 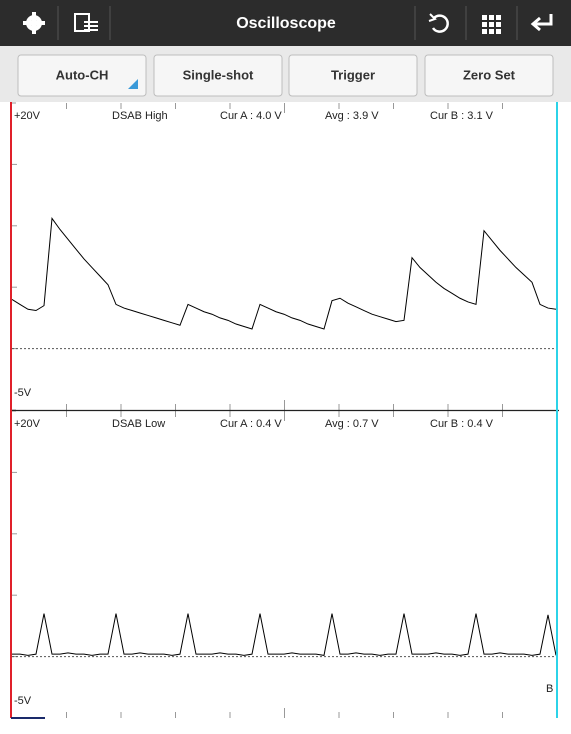 I want to click on channel-title: DSAB High, so click(x=140, y=116).